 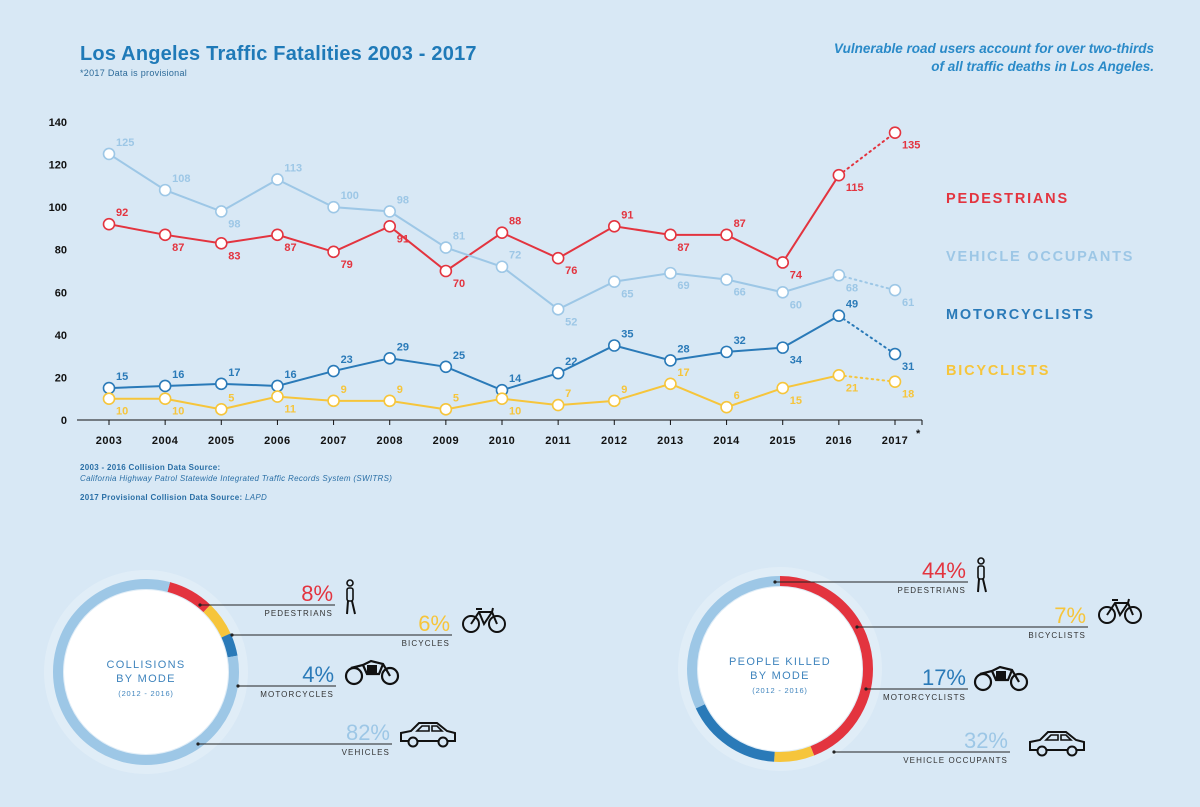 I want to click on data-label: 108, so click(x=181, y=179).